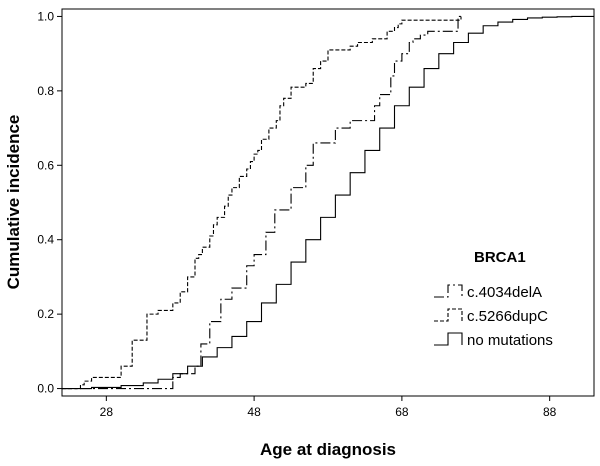 This screenshot has height=466, width=600. What do you see at coordinates (45, 389) in the screenshot?
I see `y-tick-label: 0.0` at bounding box center [45, 389].